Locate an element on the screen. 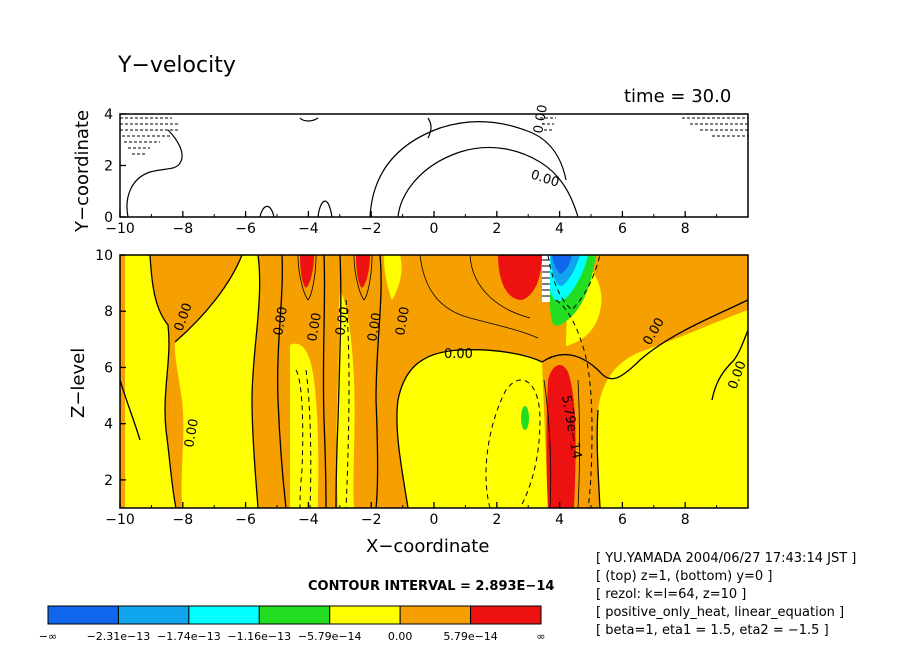 The width and height of the screenshot is (904, 654). top-x-tick-label: −2 is located at coordinates (371, 229).